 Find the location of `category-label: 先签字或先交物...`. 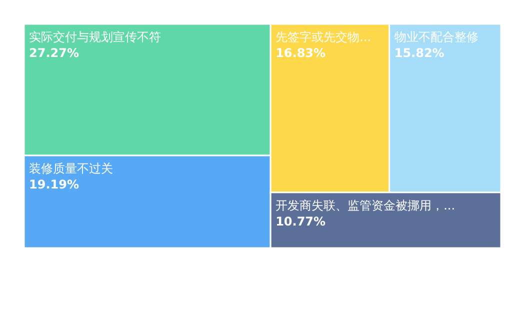

category-label: 先签字或先交物... is located at coordinates (324, 37).